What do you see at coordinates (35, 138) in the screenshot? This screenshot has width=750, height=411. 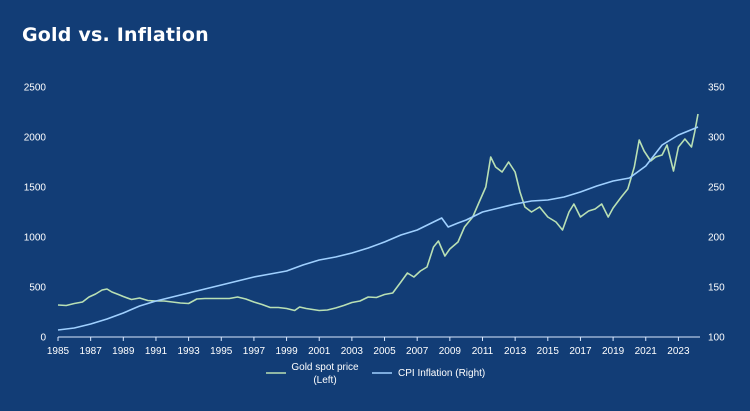 I see `left-axis-tick-label: 2000` at bounding box center [35, 138].